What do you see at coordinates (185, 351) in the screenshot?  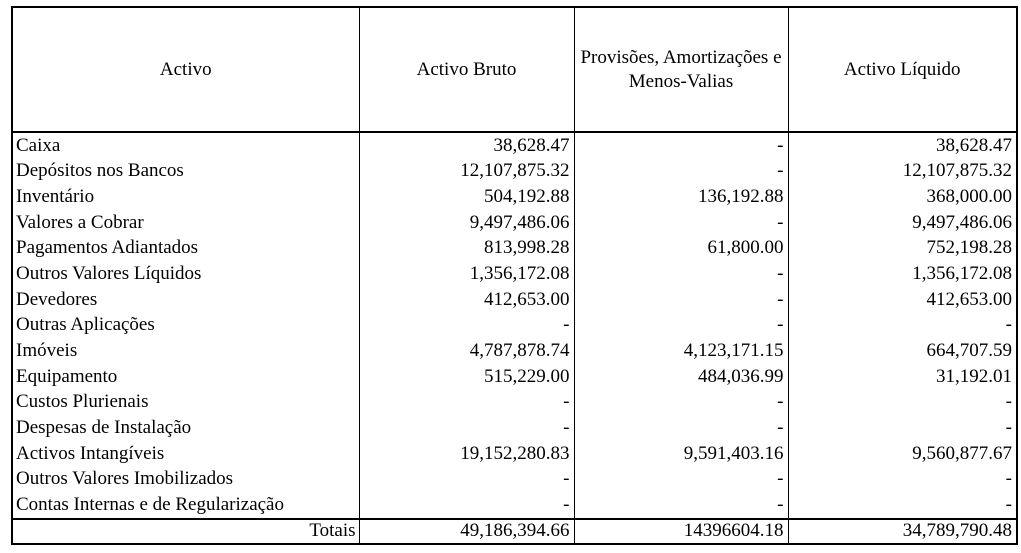 I see `row-label: Imóveis` at bounding box center [185, 351].